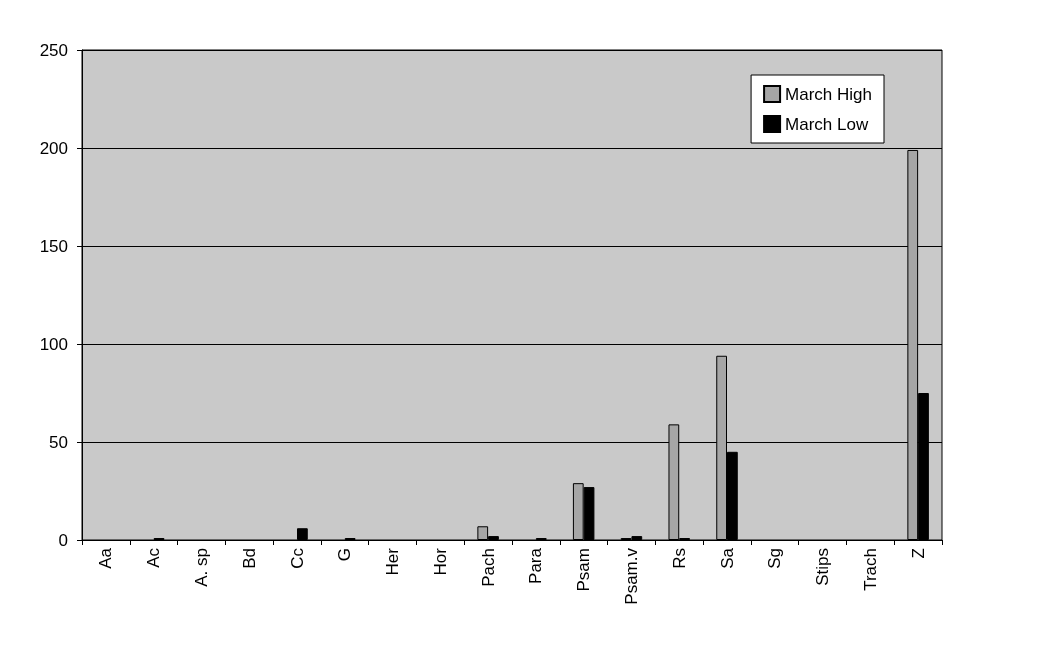  Describe the element at coordinates (827, 124) in the screenshot. I see `legend-label: March Low` at that location.